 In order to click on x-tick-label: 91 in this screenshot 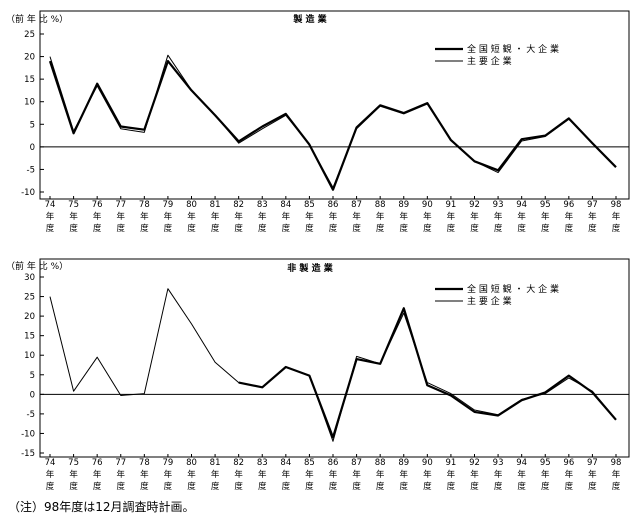, I will do `click(451, 205)`.